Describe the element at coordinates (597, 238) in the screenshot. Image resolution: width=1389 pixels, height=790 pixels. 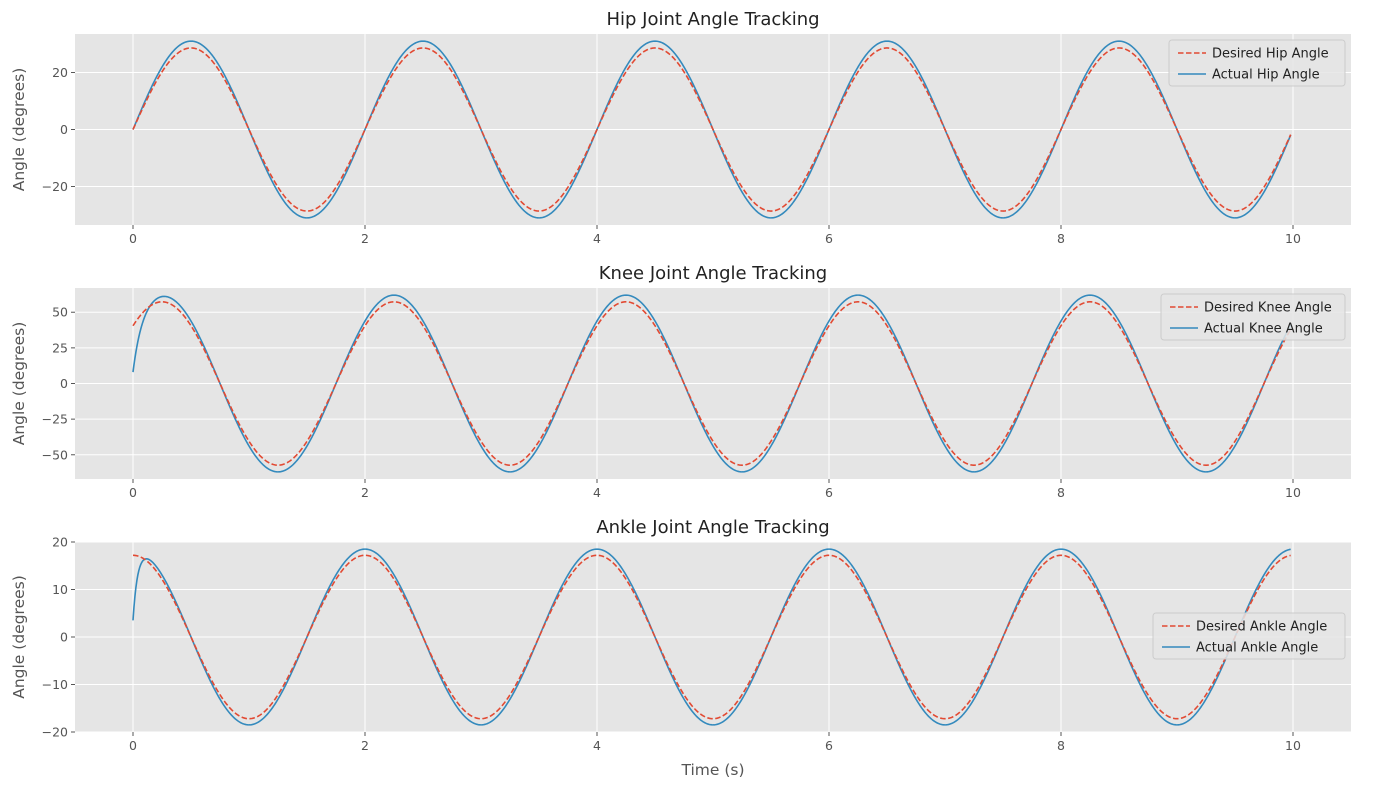
I see `hip-x-tick-label: 4` at that location.